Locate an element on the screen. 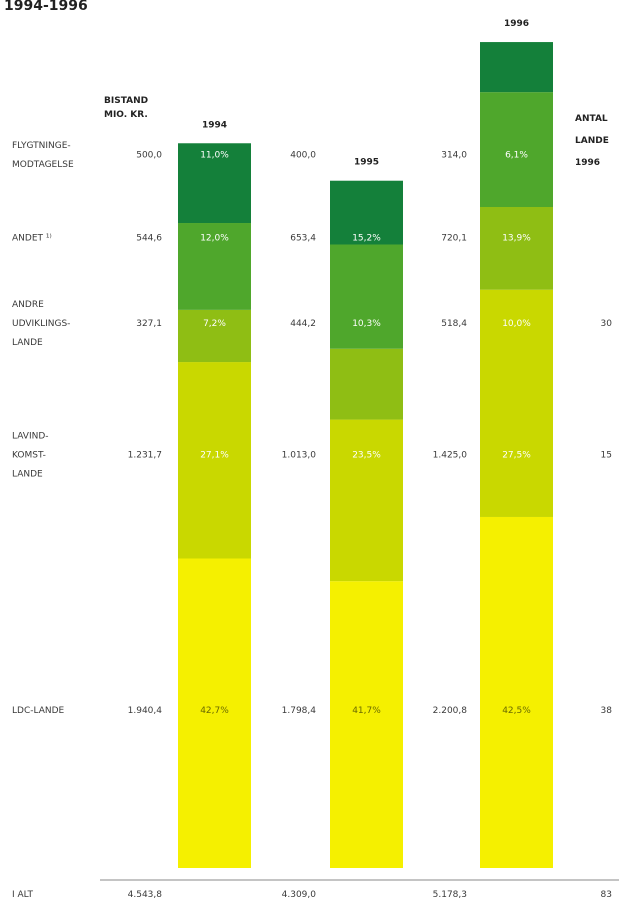 This screenshot has height=907, width=619. series-label: ANDET ¹⁾ is located at coordinates (32, 239).